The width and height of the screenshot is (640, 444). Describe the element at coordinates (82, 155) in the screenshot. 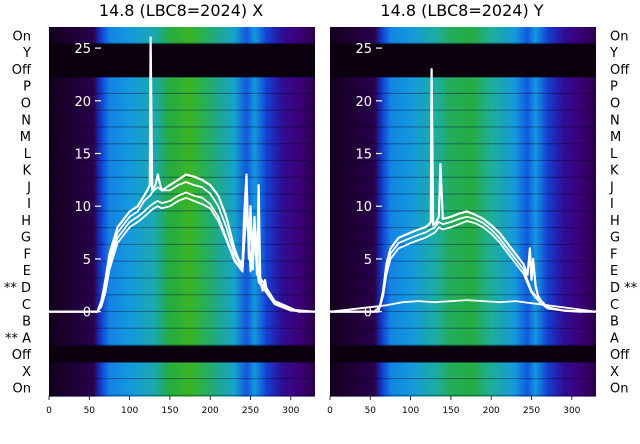

I see `y-tick-label: 15` at that location.